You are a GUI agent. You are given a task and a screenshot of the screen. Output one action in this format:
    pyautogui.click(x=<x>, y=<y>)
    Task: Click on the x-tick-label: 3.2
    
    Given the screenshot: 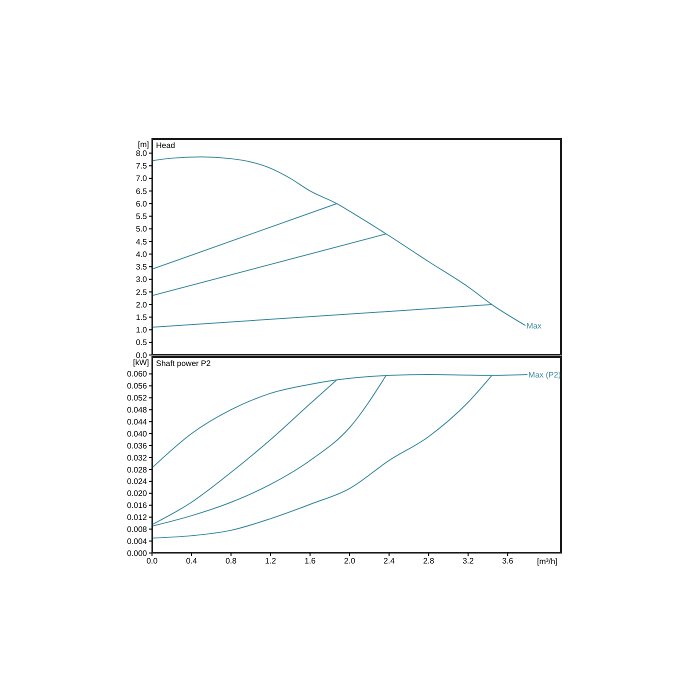 What is the action you would take?
    pyautogui.click(x=468, y=561)
    